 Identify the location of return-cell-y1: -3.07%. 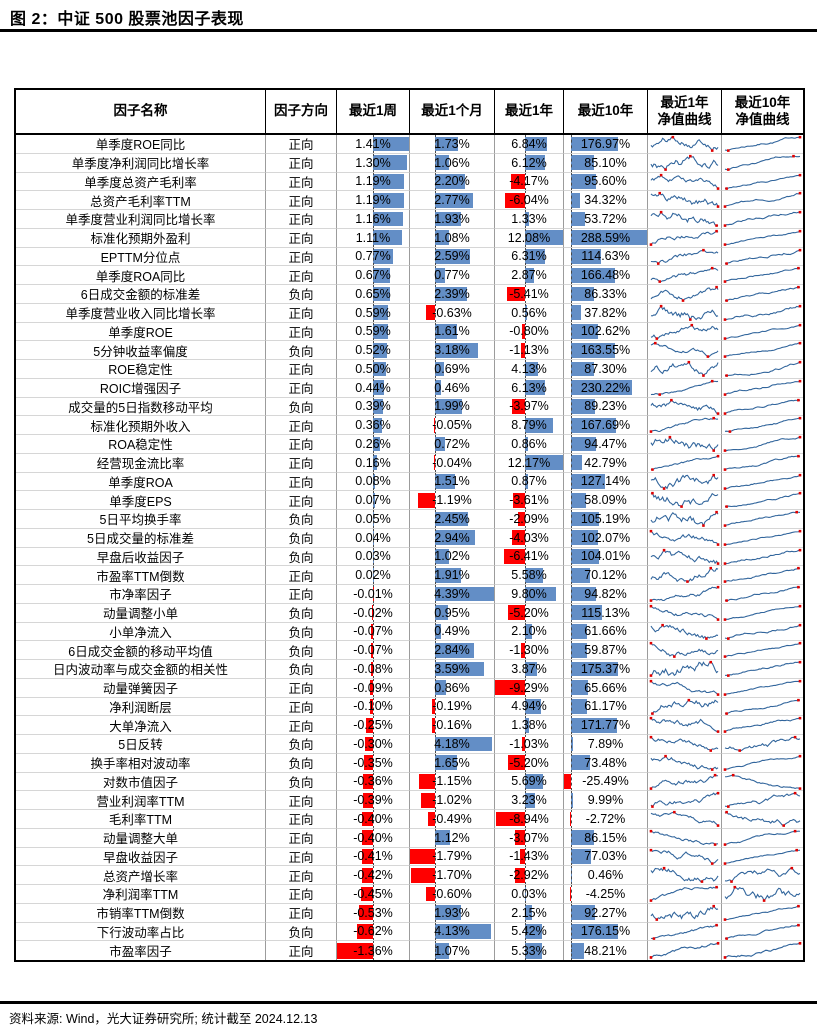
(529, 838).